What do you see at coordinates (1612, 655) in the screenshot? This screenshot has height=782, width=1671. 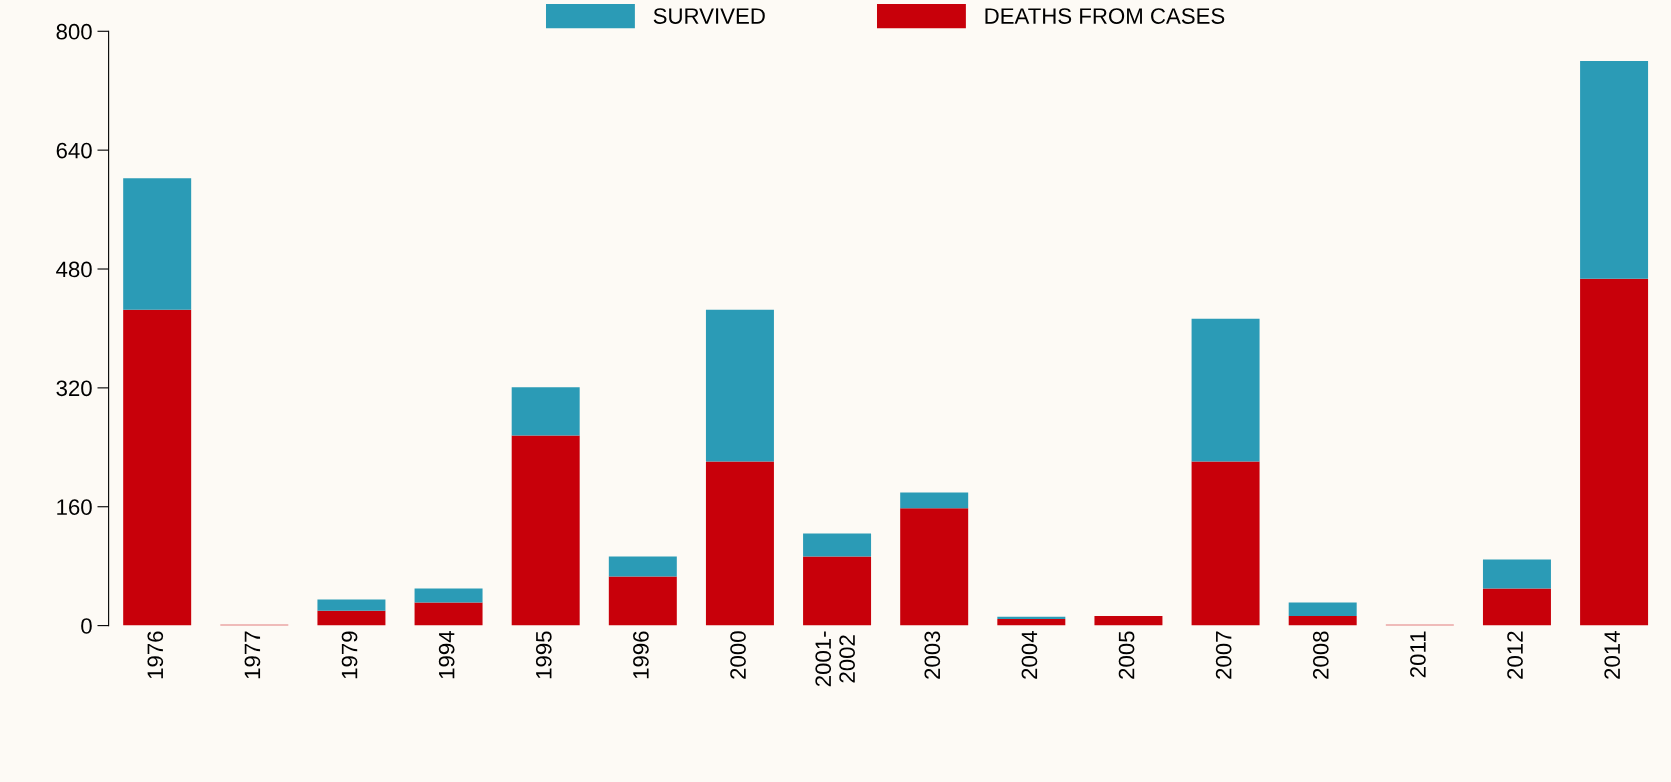 I see `x-tick-label: 2014` at bounding box center [1612, 655].